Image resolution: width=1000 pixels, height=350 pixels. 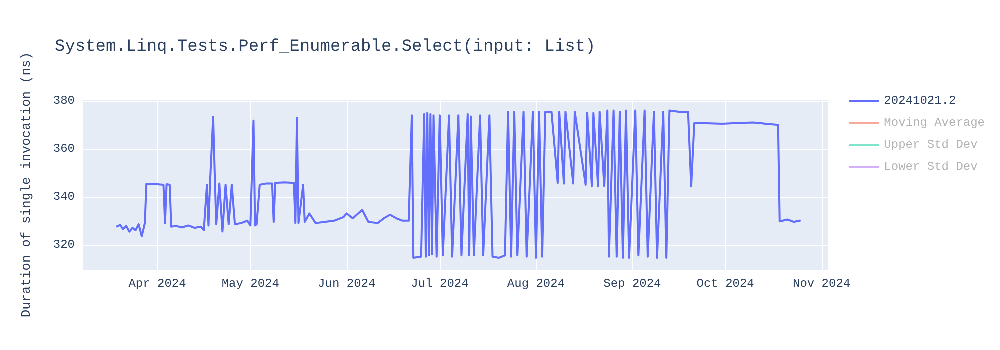 I want to click on x-tick-label: Apr 2024, so click(x=157, y=284).